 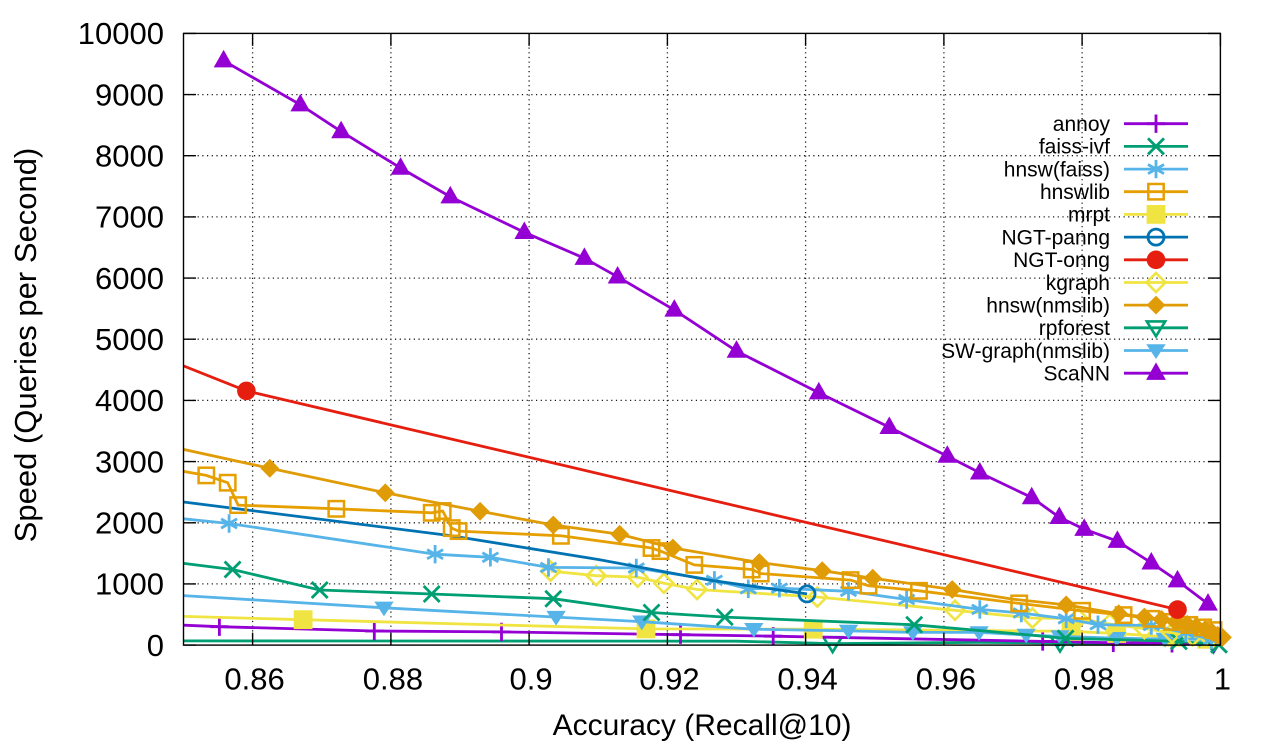 What do you see at coordinates (1074, 147) in the screenshot?
I see `svg-text: faiss-ivf` at bounding box center [1074, 147].